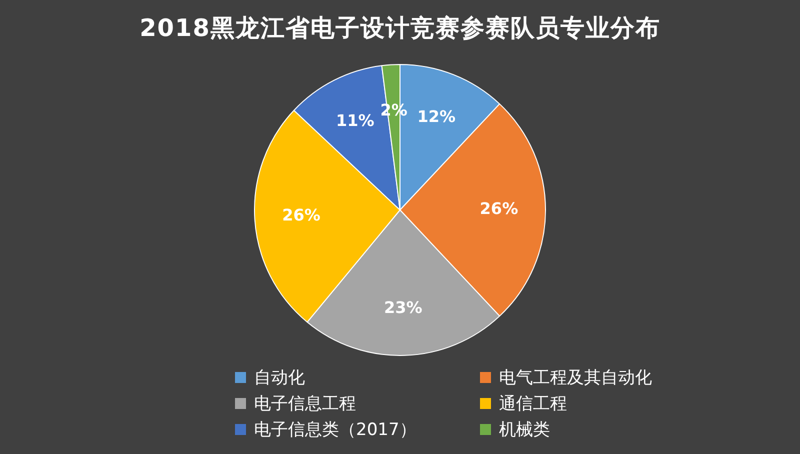 The height and width of the screenshot is (454, 800). What do you see at coordinates (305, 403) in the screenshot?
I see `legend-label: 电子信息工程` at bounding box center [305, 403].